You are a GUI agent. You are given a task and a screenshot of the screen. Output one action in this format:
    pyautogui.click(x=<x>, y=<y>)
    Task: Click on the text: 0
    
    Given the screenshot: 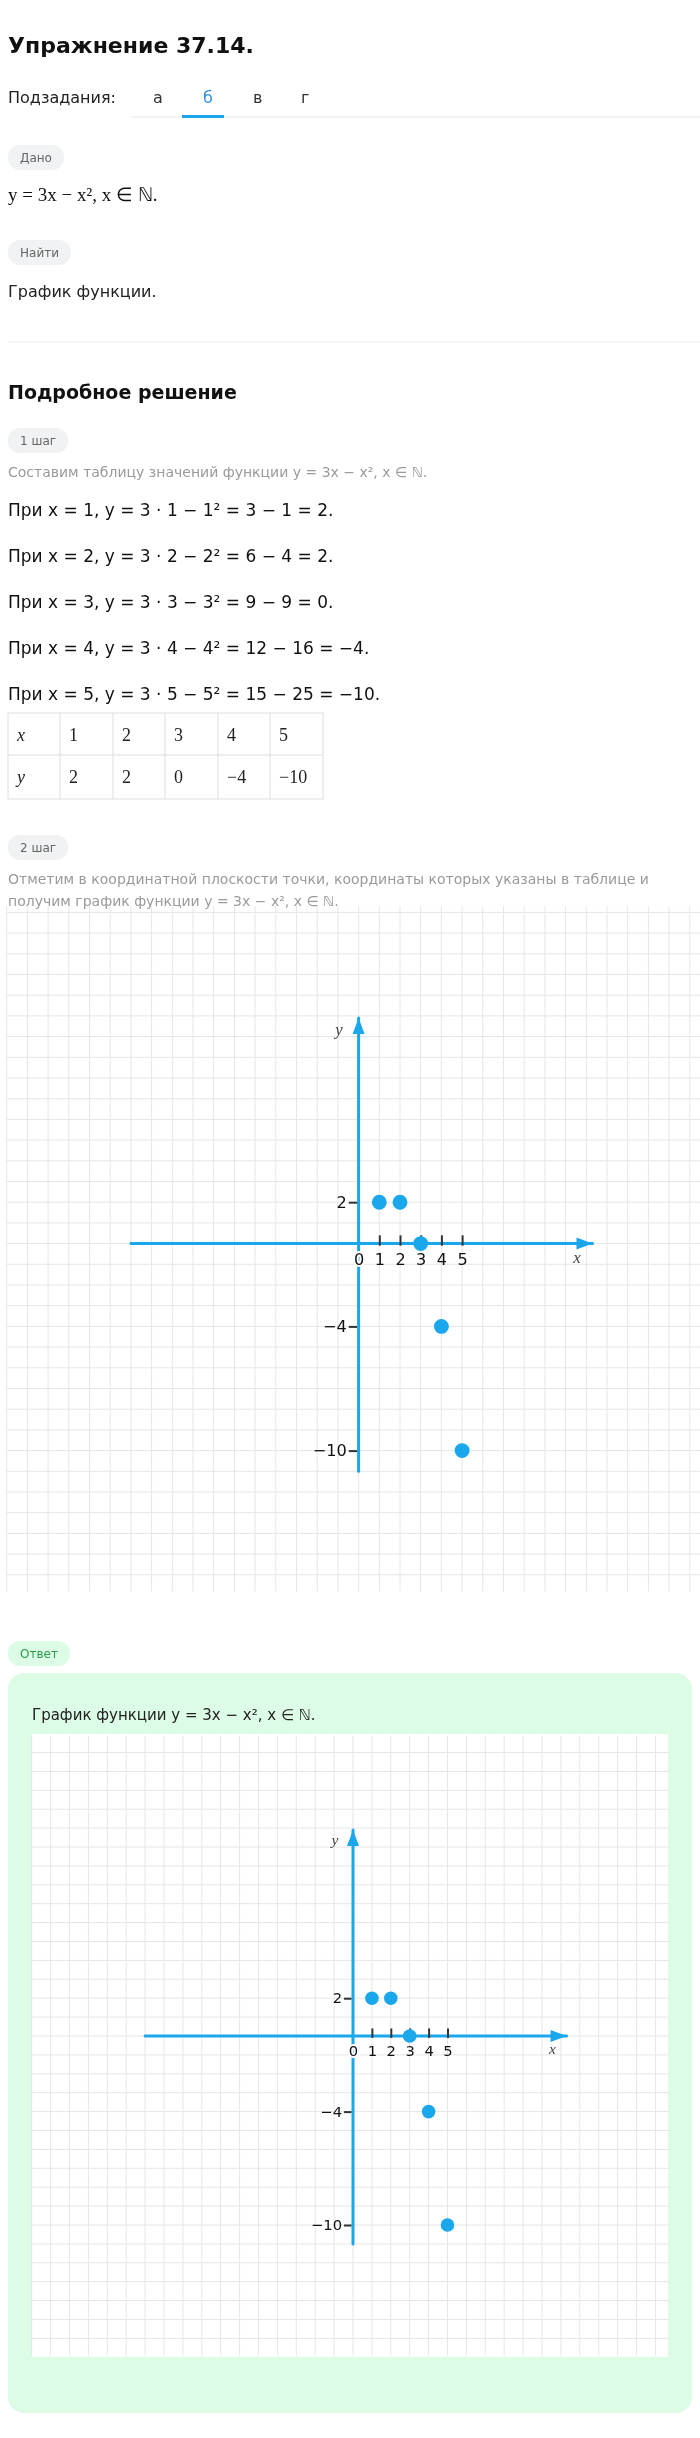 What is the action you would take?
    pyautogui.click(x=178, y=777)
    